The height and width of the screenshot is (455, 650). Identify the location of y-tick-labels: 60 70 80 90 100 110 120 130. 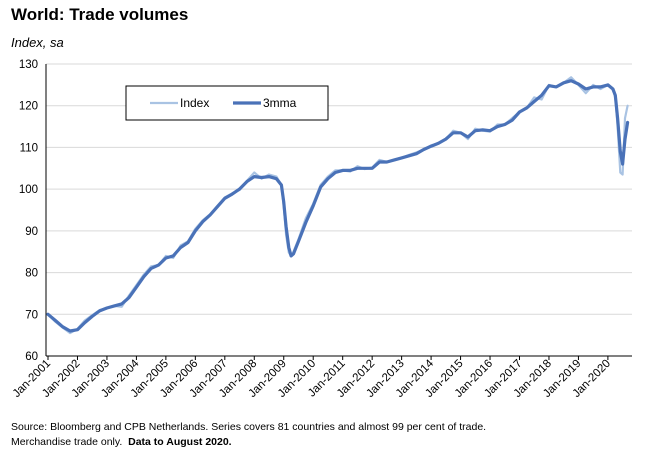
(28, 211).